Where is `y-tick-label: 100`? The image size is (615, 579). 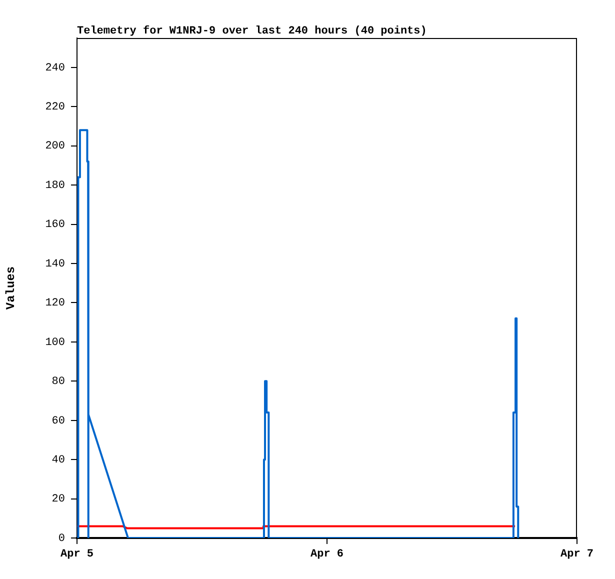 y-tick-label: 100 is located at coordinates (55, 342).